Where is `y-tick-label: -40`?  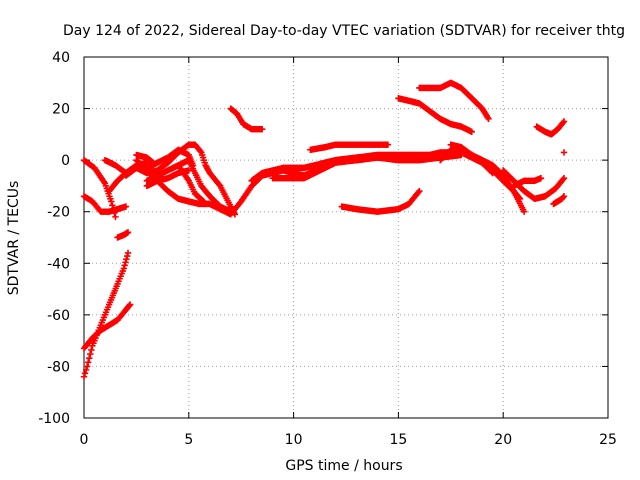 y-tick-label: -40 is located at coordinates (58, 264).